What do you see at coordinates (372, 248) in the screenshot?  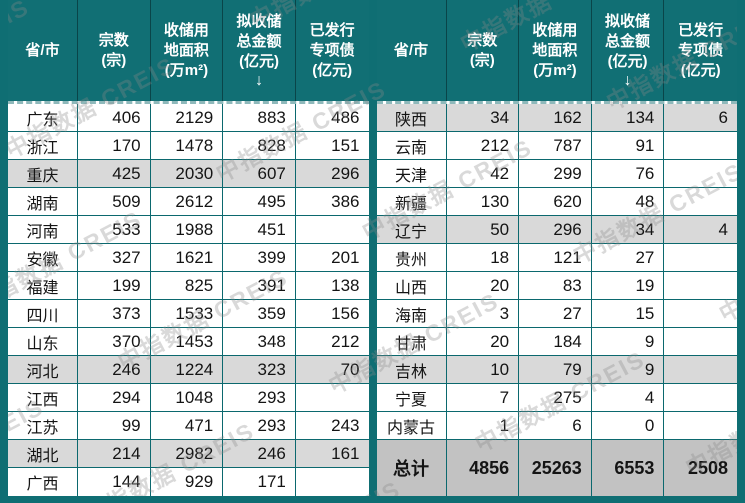 I see `table-divider` at bounding box center [372, 248].